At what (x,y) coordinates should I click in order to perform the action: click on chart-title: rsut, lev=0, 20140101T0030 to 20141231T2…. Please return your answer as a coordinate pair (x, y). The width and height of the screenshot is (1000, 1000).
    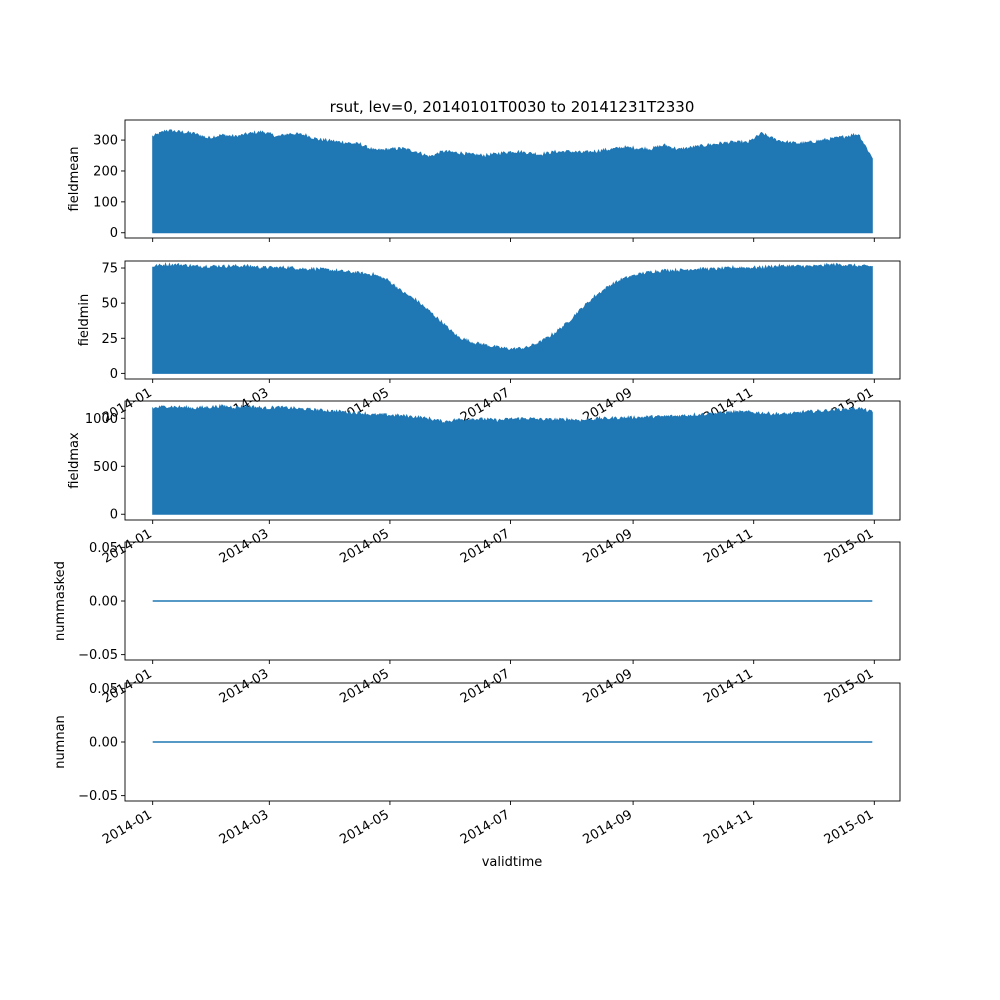
    Looking at the image, I should click on (512, 107).